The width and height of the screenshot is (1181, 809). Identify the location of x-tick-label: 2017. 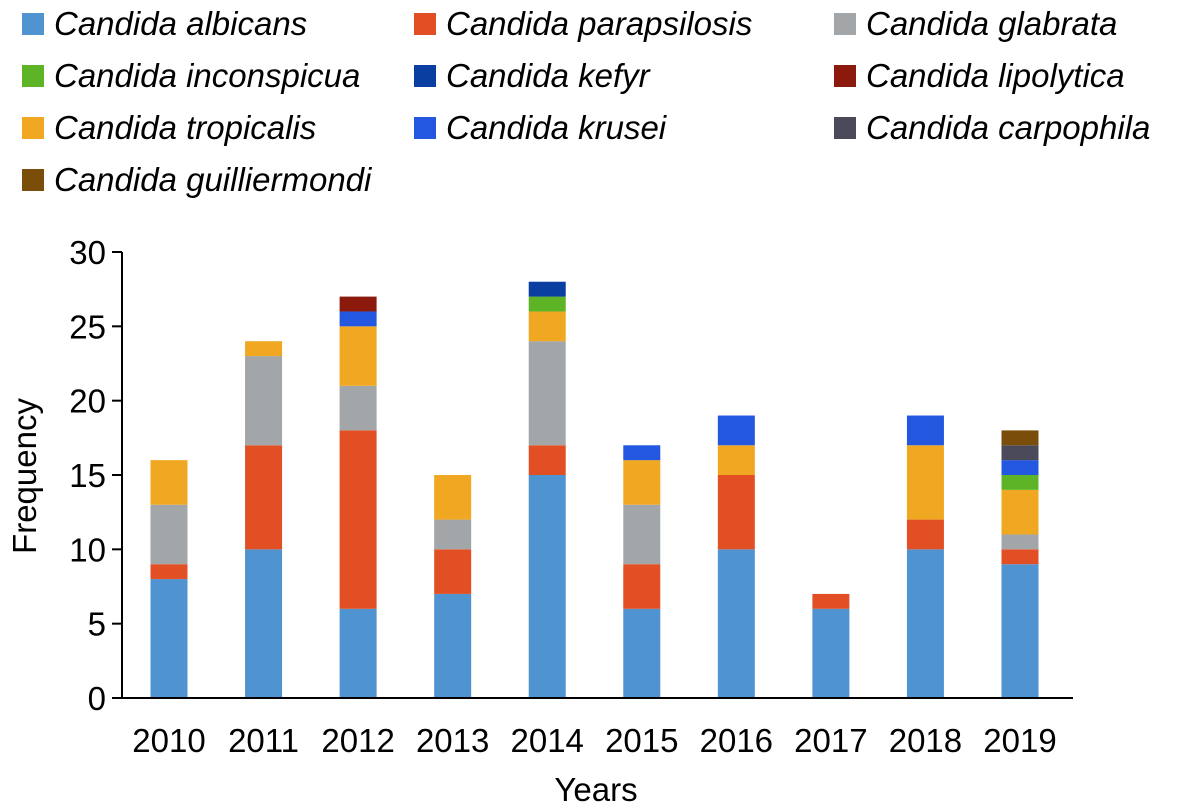
(830, 740).